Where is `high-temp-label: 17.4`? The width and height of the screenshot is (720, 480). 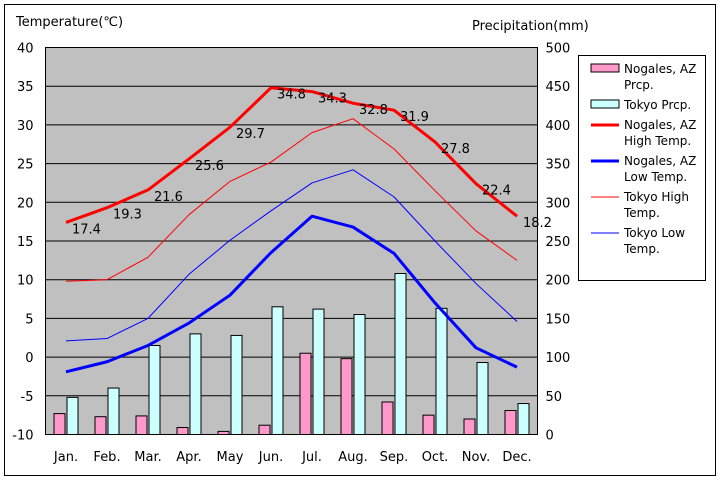
high-temp-label: 17.4 is located at coordinates (86, 229).